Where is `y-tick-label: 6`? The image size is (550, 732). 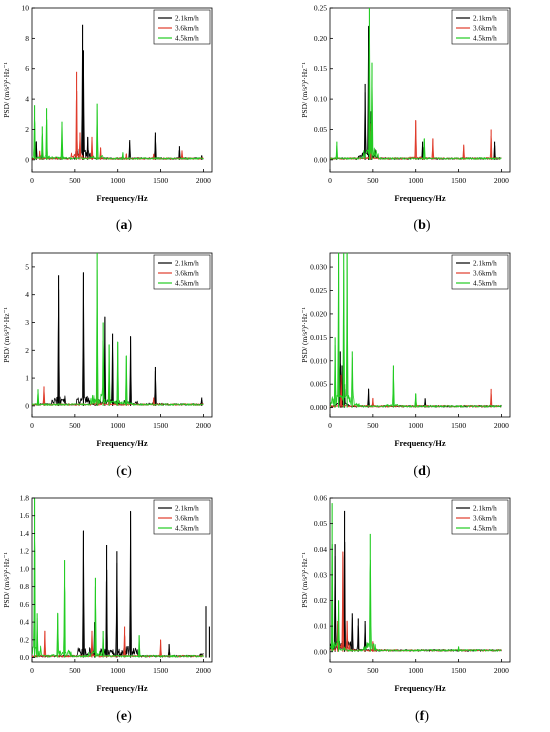
y-tick-label: 6 is located at coordinates (27, 68).